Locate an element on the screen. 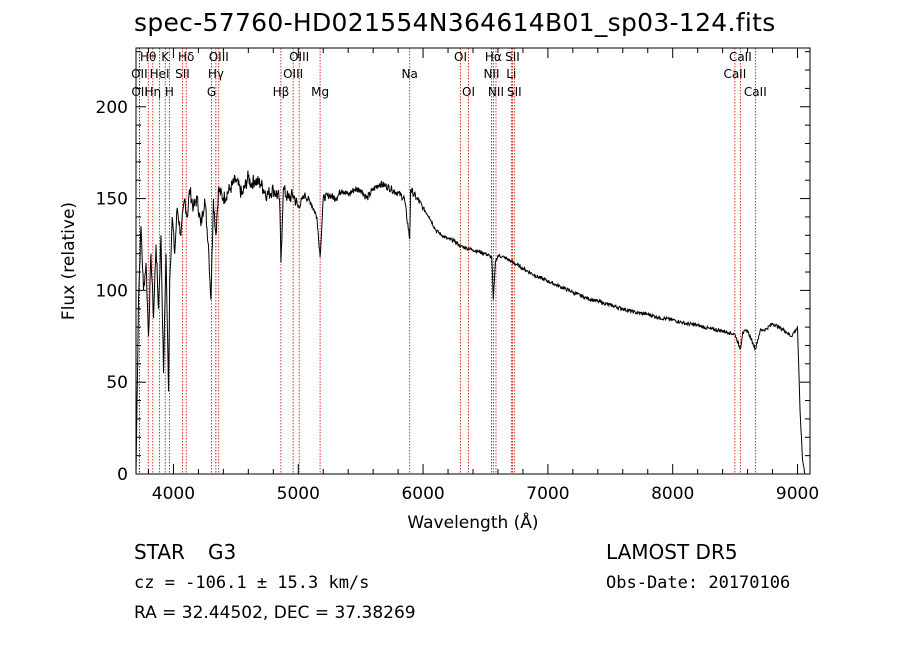 The image size is (900, 649). y-tick-label: 50 is located at coordinates (117, 383).